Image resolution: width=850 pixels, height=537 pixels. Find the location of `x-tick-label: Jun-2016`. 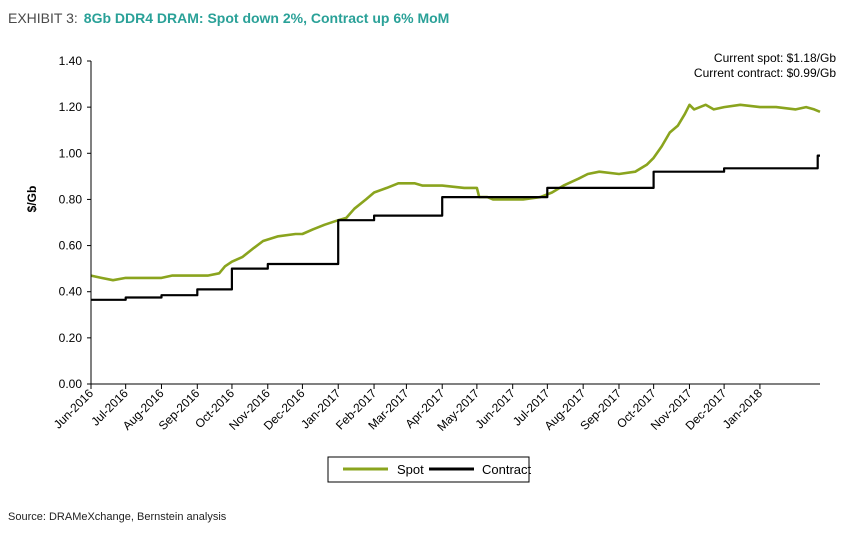

x-tick-label: Jun-2016 is located at coordinates (74, 409).